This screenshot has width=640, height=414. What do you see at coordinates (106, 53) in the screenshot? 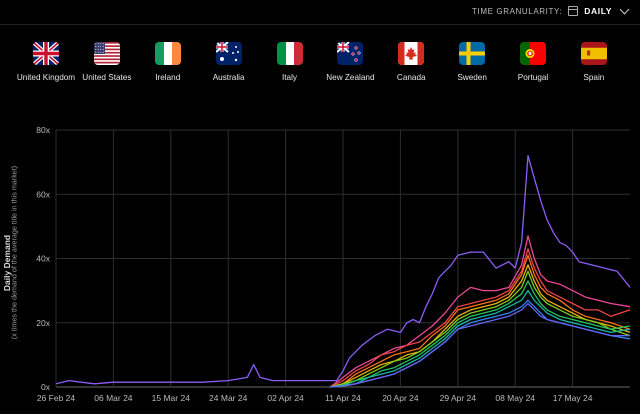
I see `us-flag-icon` at bounding box center [106, 53].